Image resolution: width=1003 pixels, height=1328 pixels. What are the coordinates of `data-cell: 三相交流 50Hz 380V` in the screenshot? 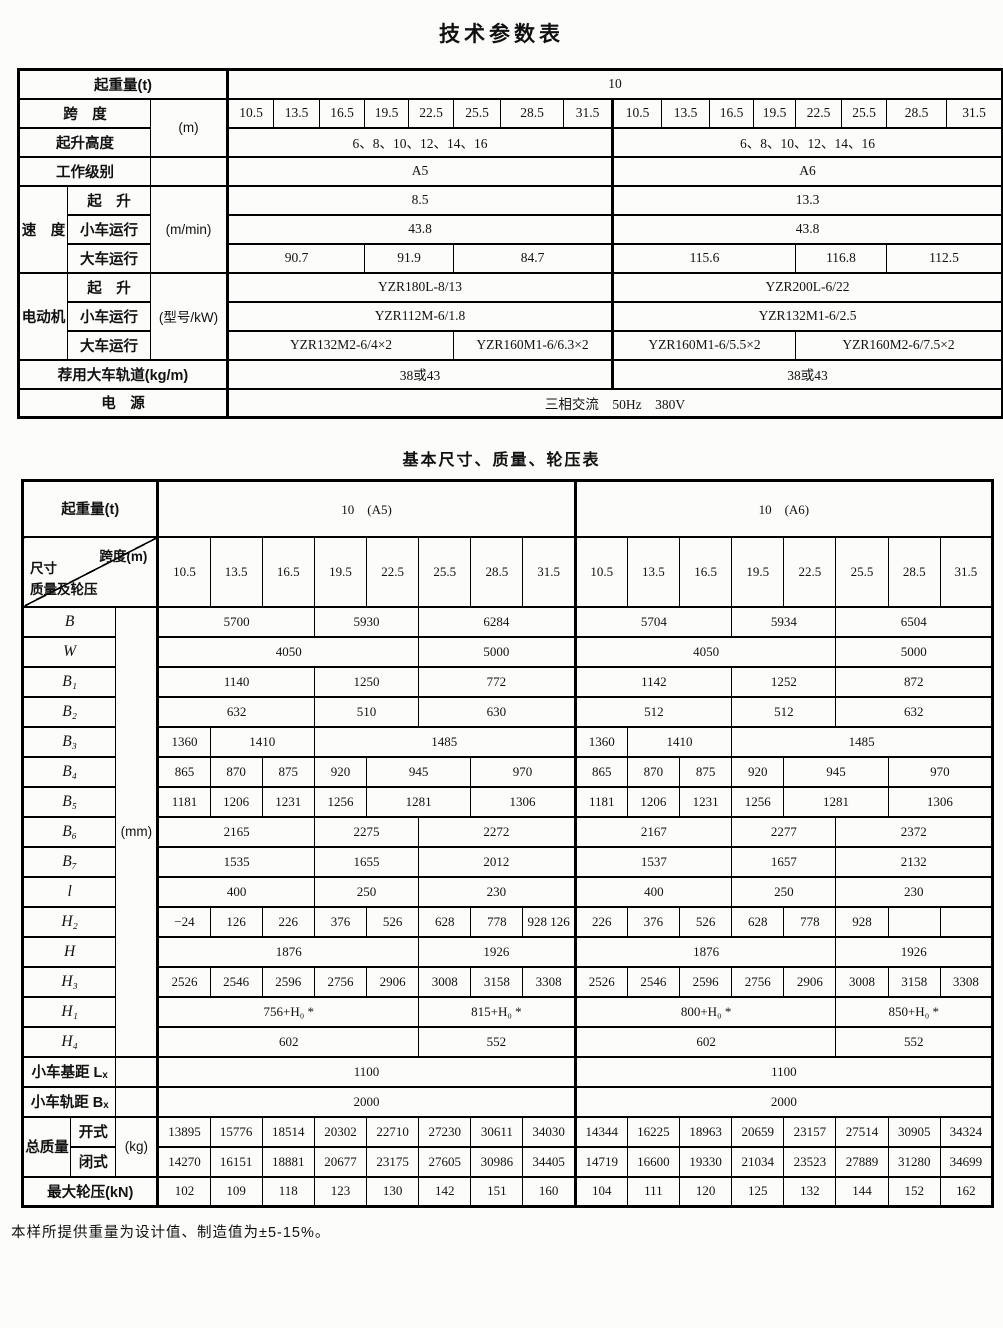 It's located at (614, 403).